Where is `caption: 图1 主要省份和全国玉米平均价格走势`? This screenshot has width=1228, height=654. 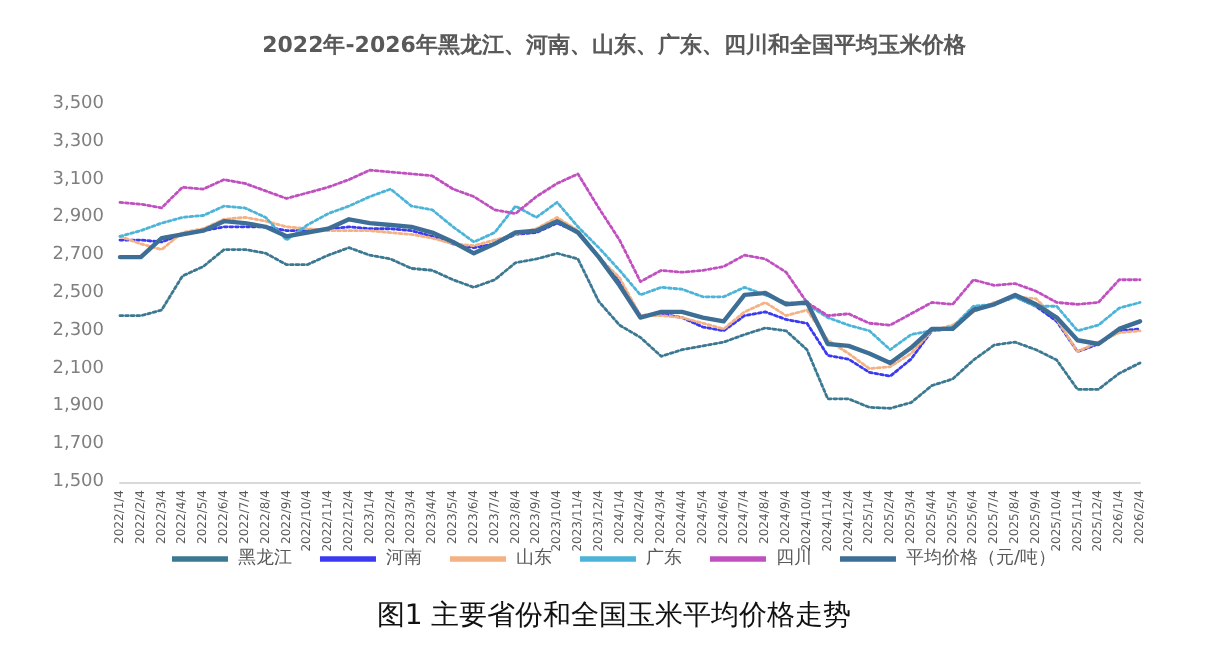 caption: 图1 主要省份和全国玉米平均价格走势 is located at coordinates (614, 616).